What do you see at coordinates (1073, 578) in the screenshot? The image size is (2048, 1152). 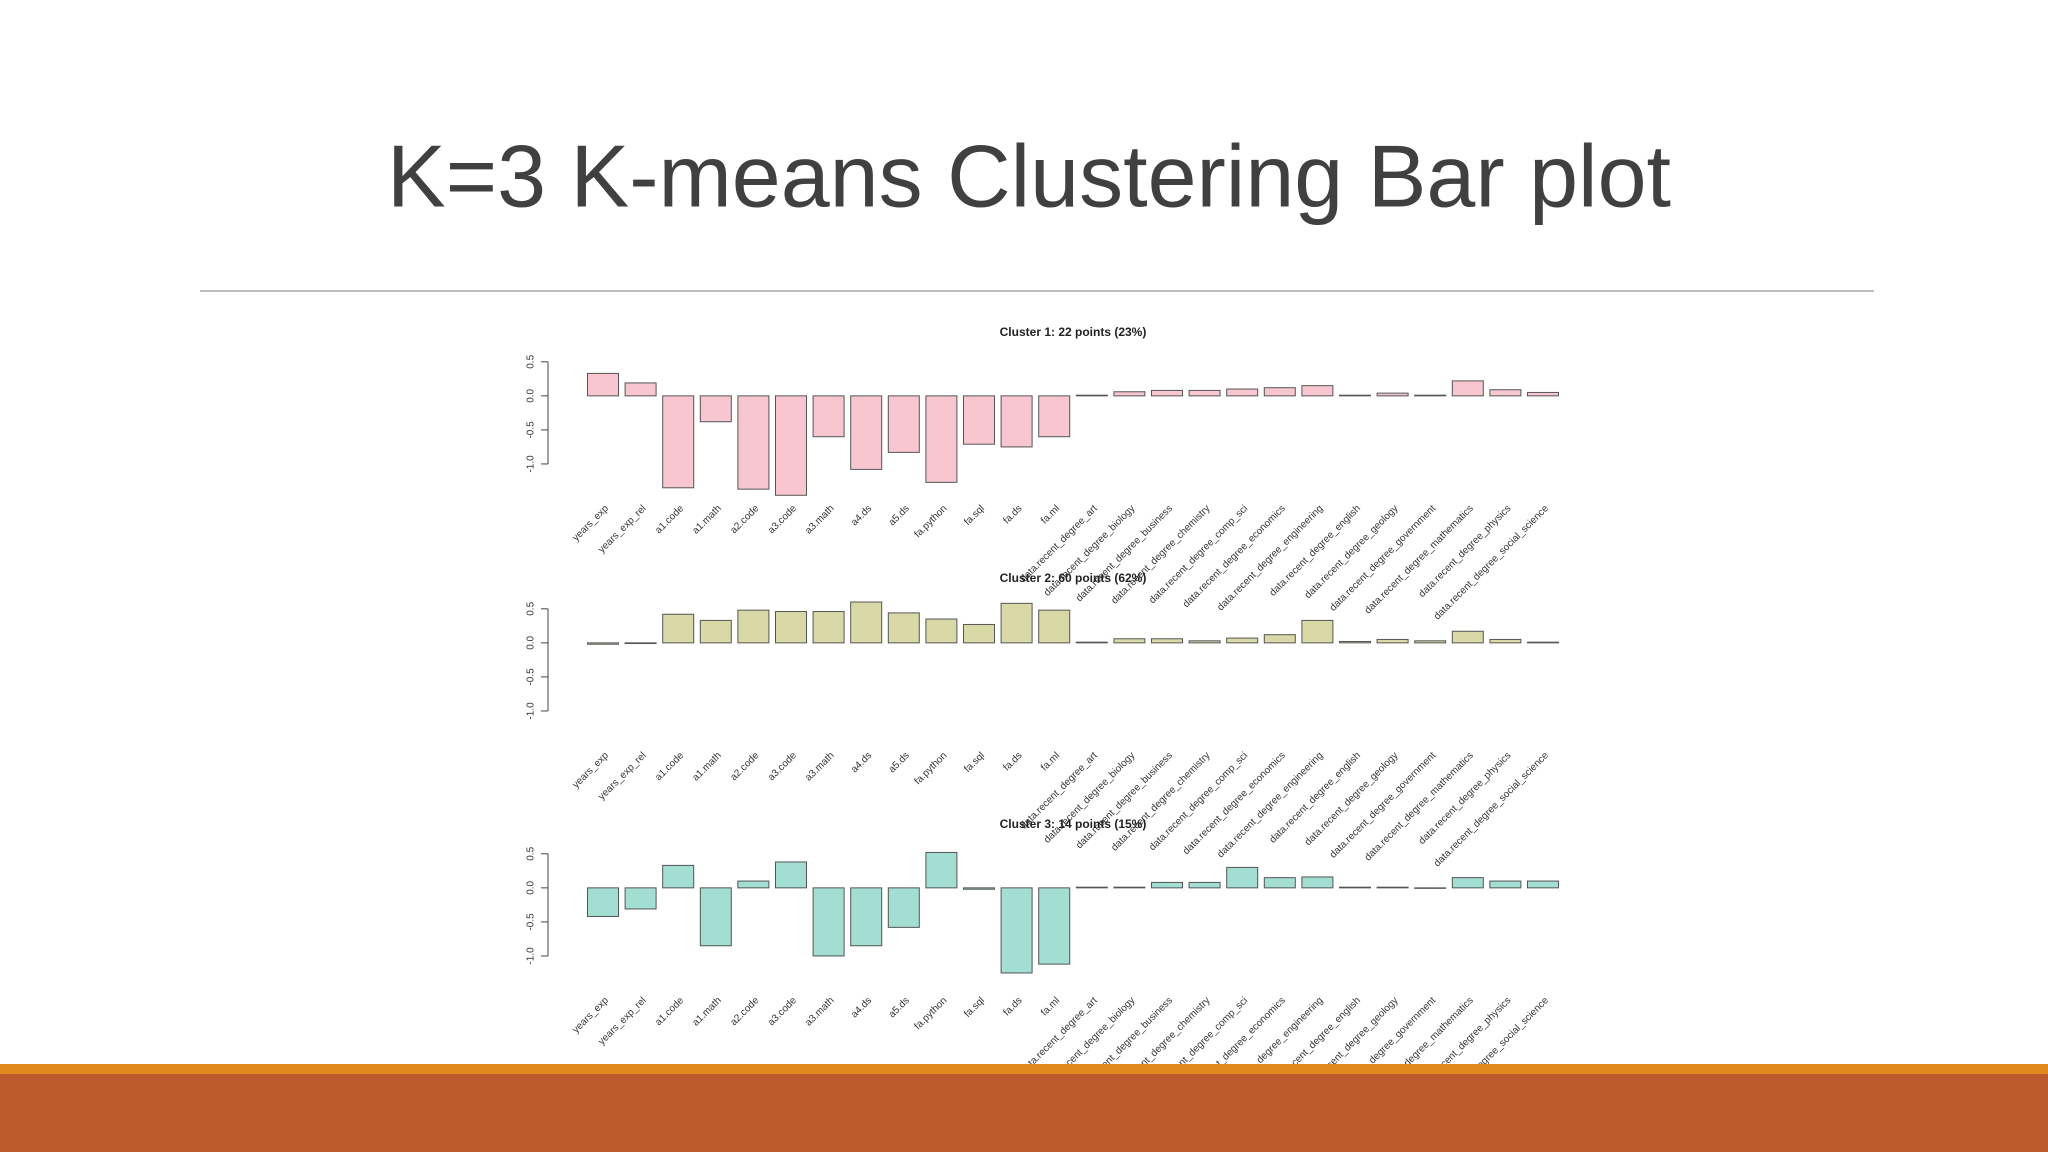 I see `chart-title: Cluster 2: 60 points (62%)` at bounding box center [1073, 578].